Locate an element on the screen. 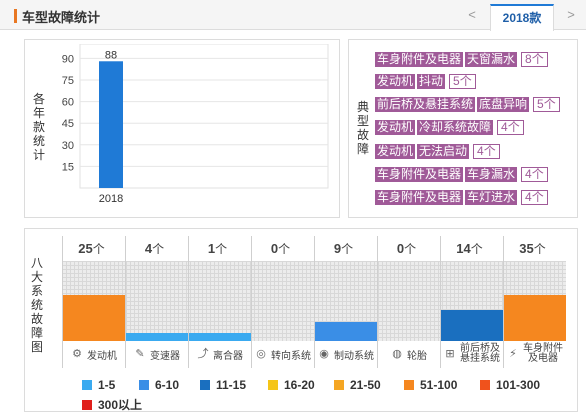 The width and height of the screenshot is (586, 414). side-label-char: 典 is located at coordinates (362, 107).